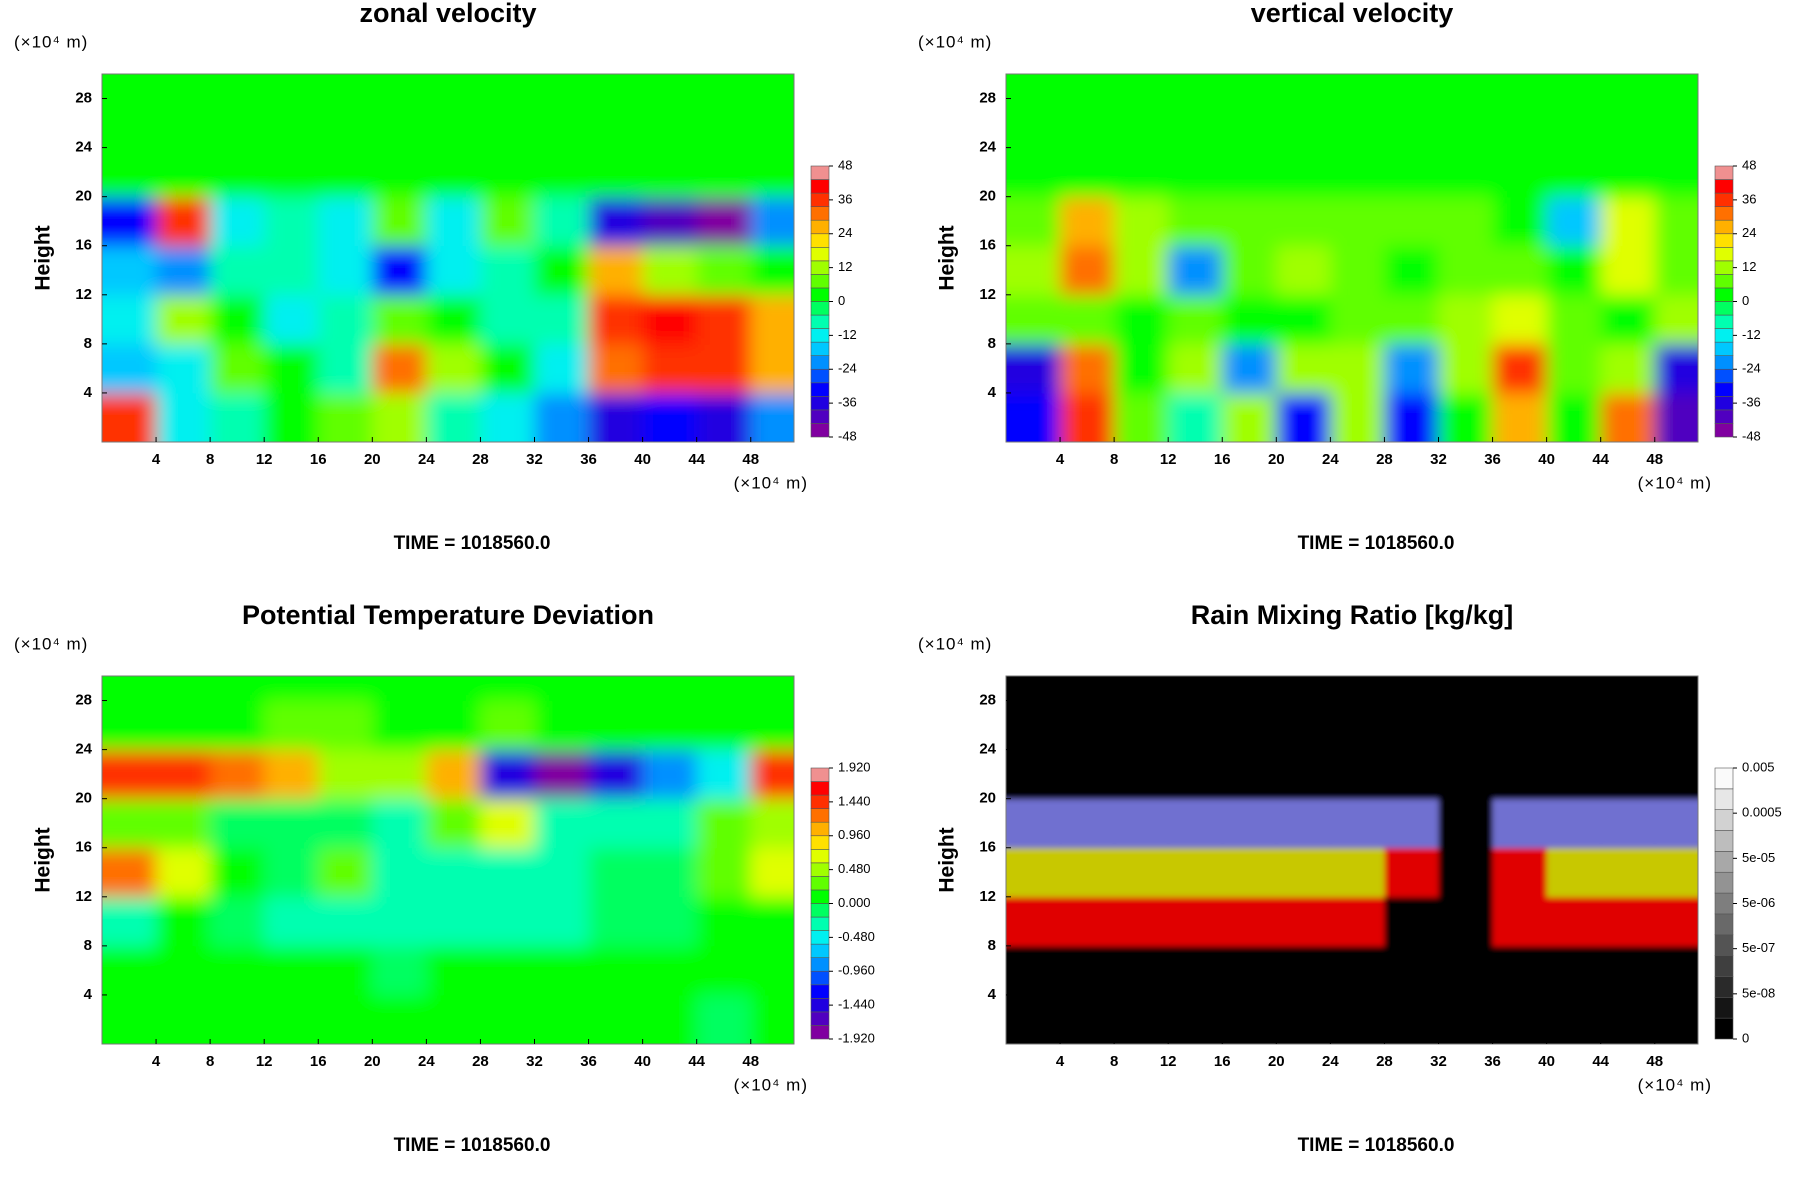 This screenshot has width=1800, height=1200. Describe the element at coordinates (472, 543) in the screenshot. I see `time-label: TIME = 1018560.0` at that location.